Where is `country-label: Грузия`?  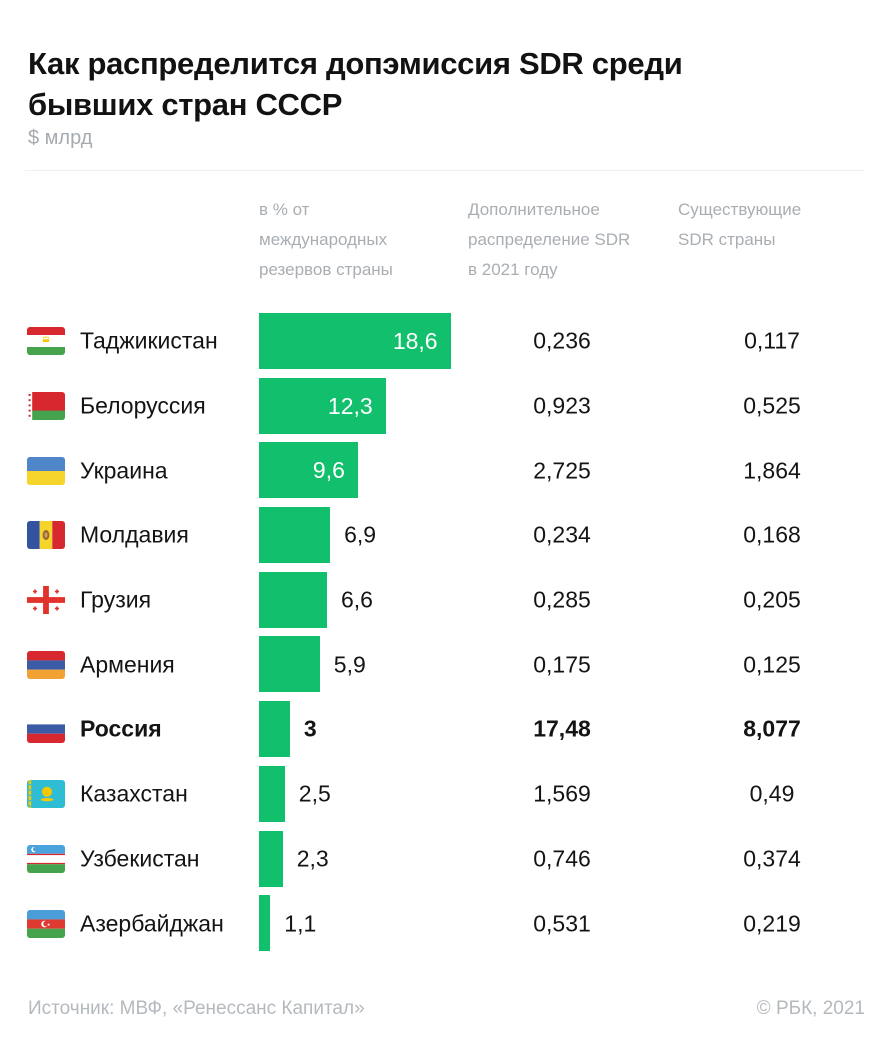 country-label: Грузия is located at coordinates (116, 599).